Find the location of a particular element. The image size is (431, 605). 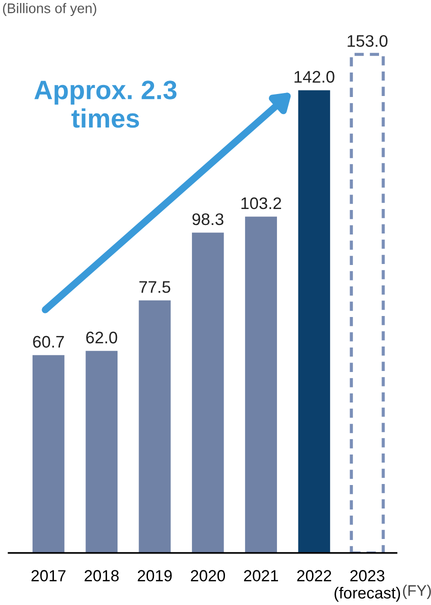

data-label: 60.7 is located at coordinates (48, 342).